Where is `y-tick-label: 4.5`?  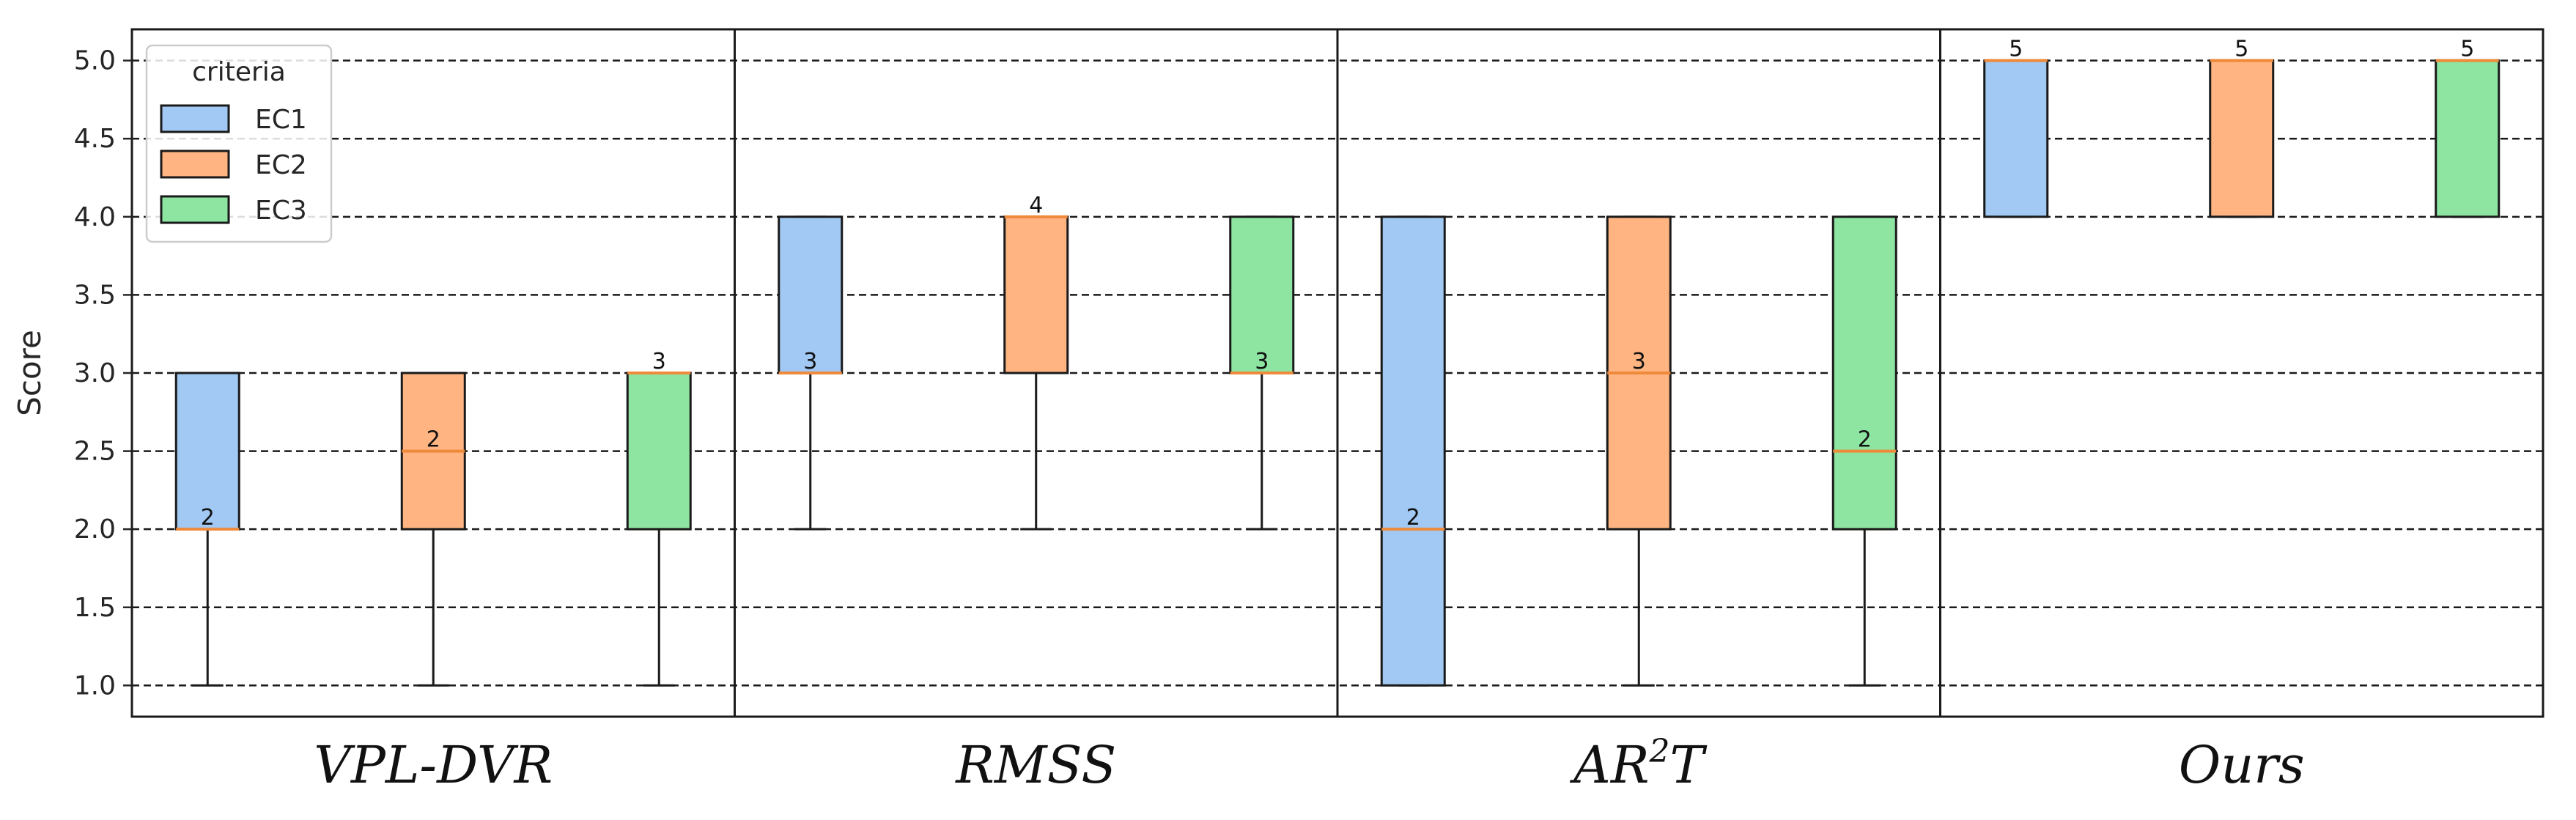
y-tick-label: 4.5 is located at coordinates (95, 139).